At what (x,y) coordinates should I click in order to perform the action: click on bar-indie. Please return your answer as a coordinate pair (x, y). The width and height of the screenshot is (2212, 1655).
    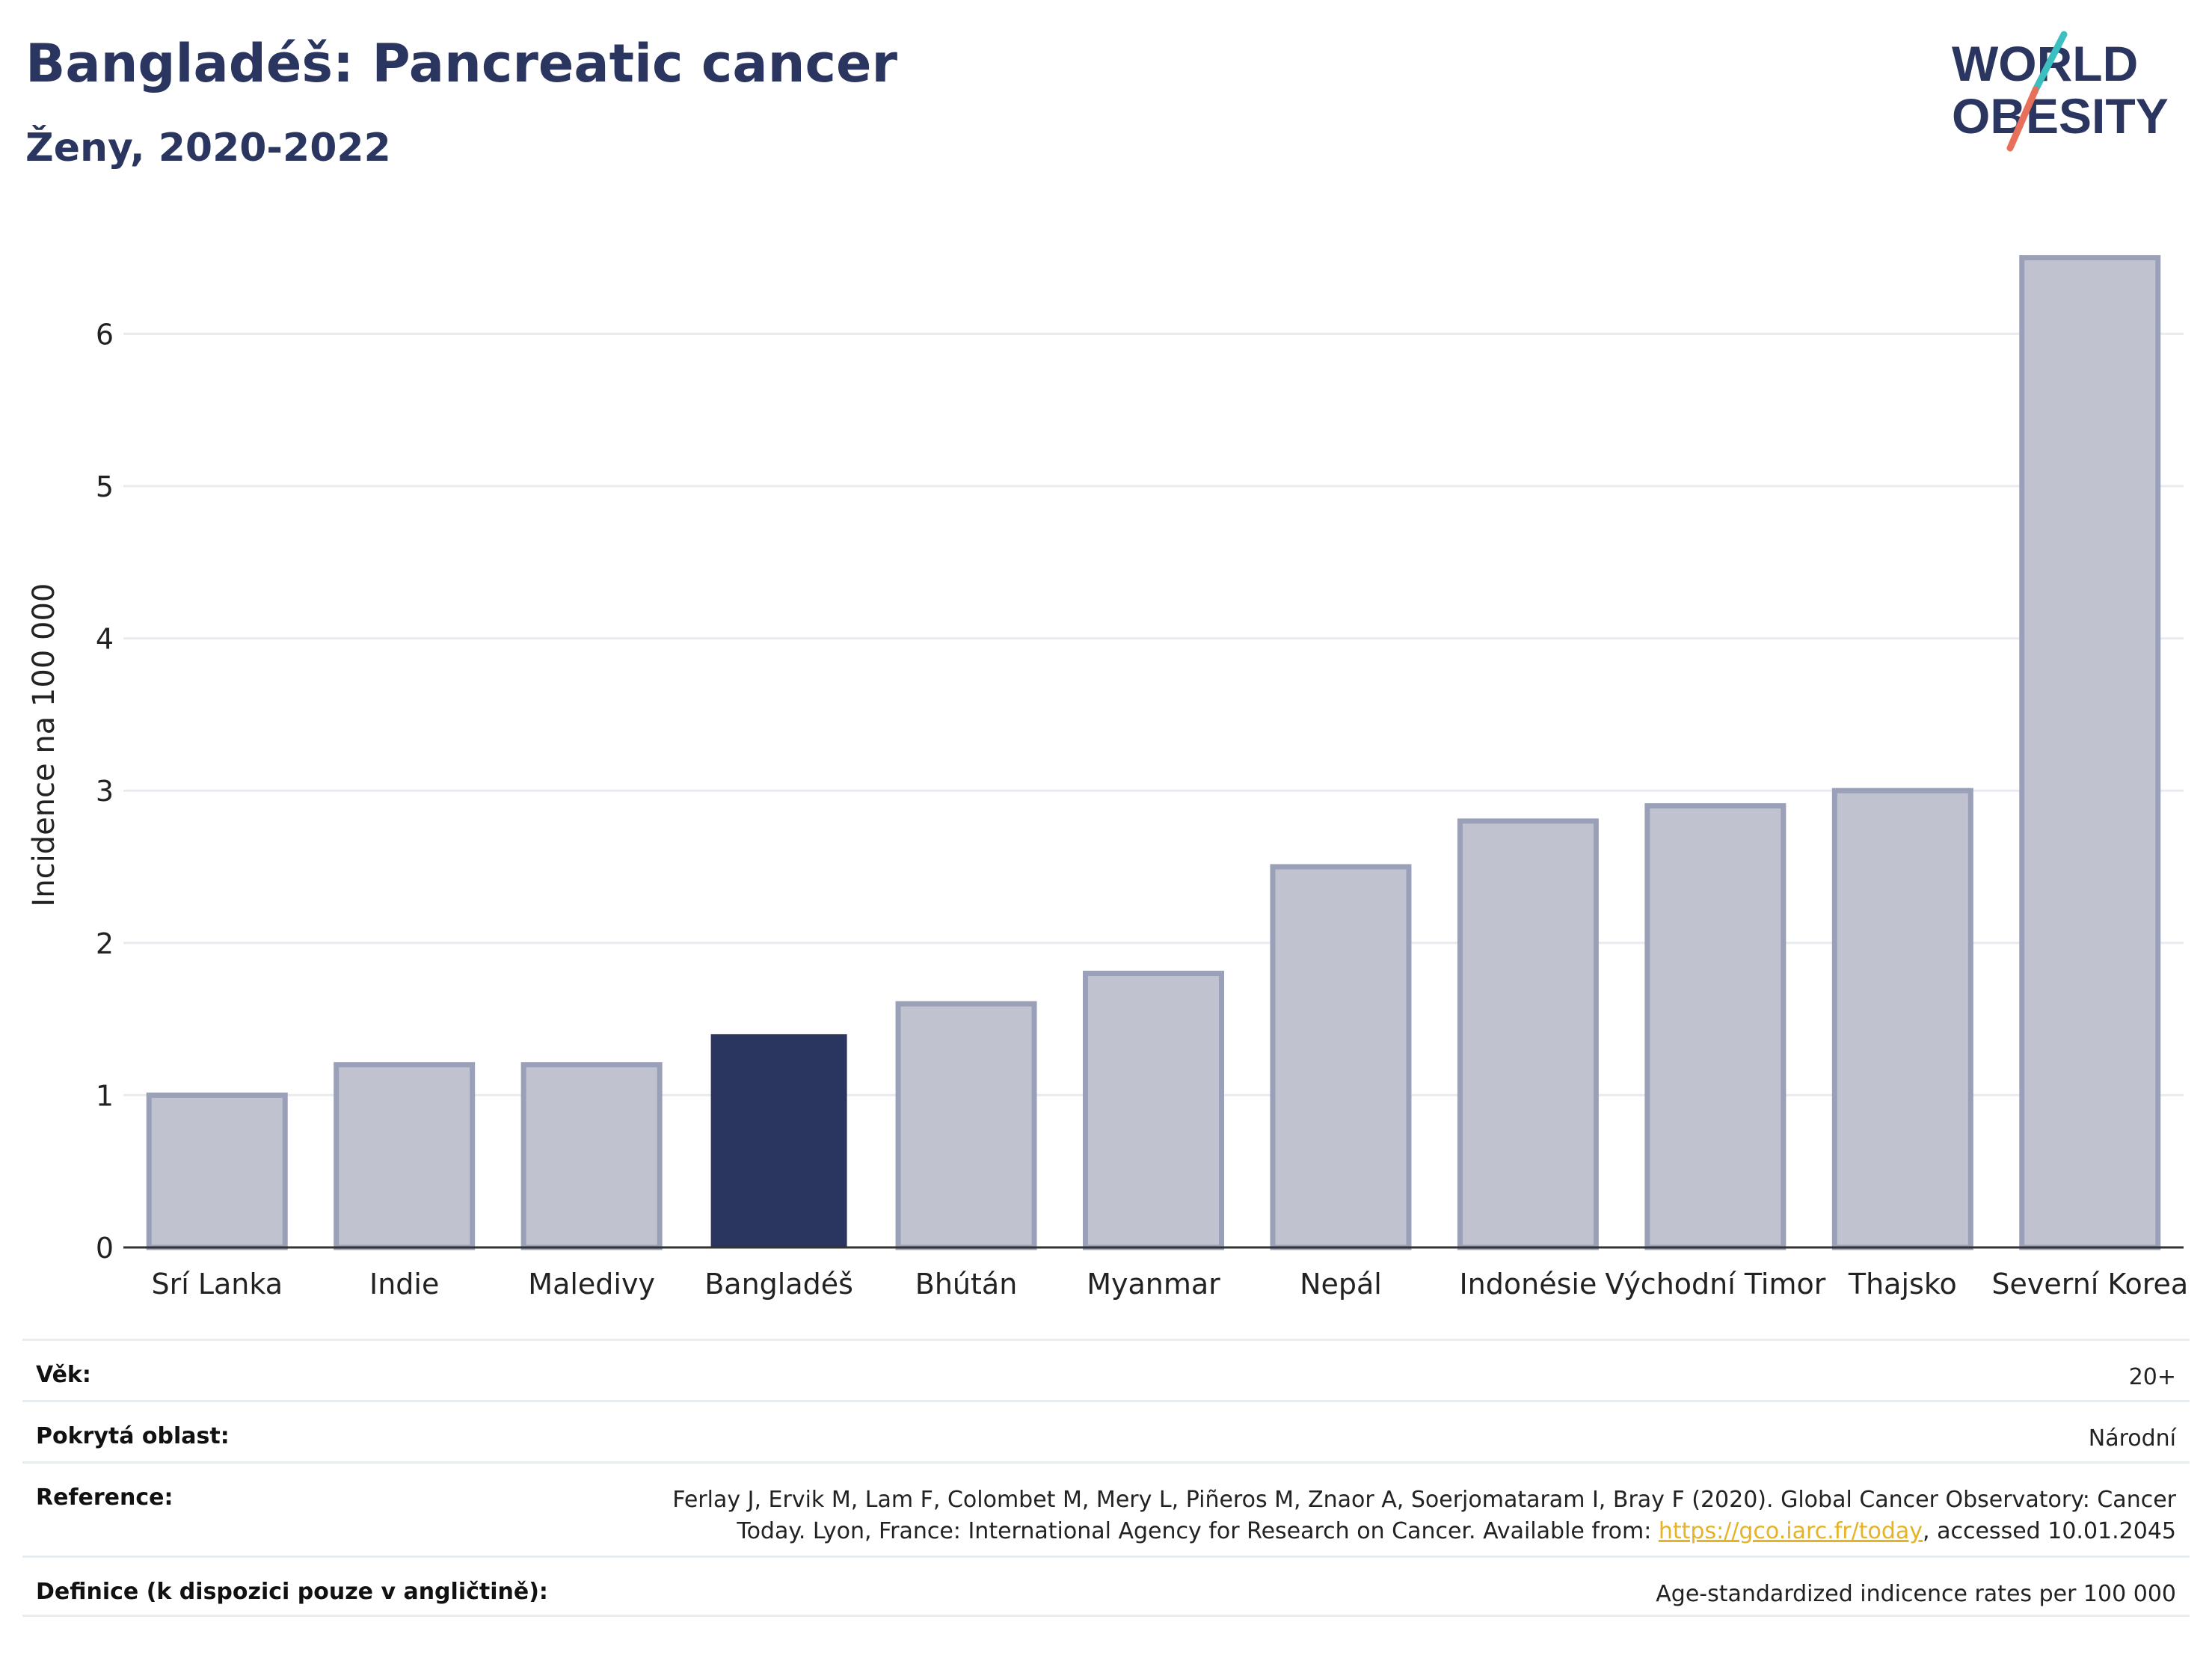
    Looking at the image, I should click on (405, 1156).